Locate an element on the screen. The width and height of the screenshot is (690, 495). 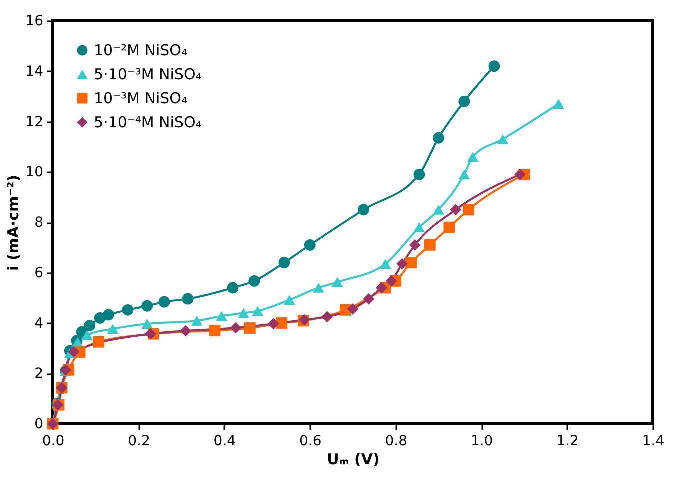
x-tick-label: 0.4 is located at coordinates (225, 442).